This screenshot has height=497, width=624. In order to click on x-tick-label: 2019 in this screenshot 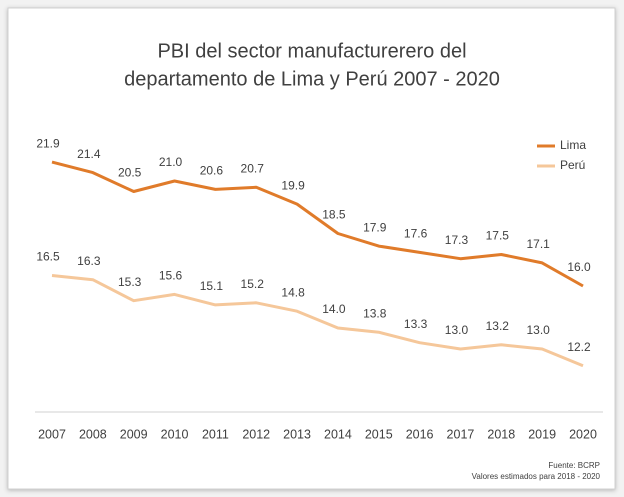, I will do `click(542, 434)`.